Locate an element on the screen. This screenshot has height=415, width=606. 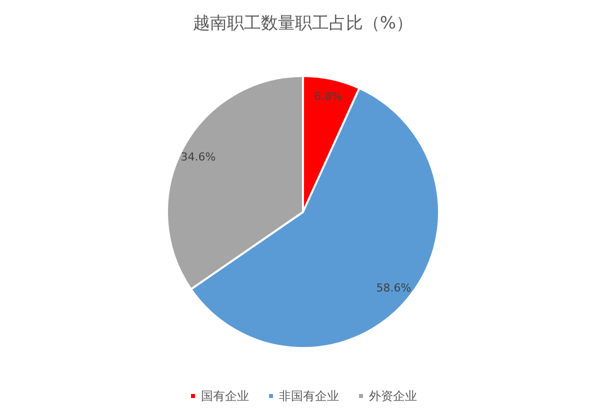
legend-label: 非国有企业 is located at coordinates (309, 396).